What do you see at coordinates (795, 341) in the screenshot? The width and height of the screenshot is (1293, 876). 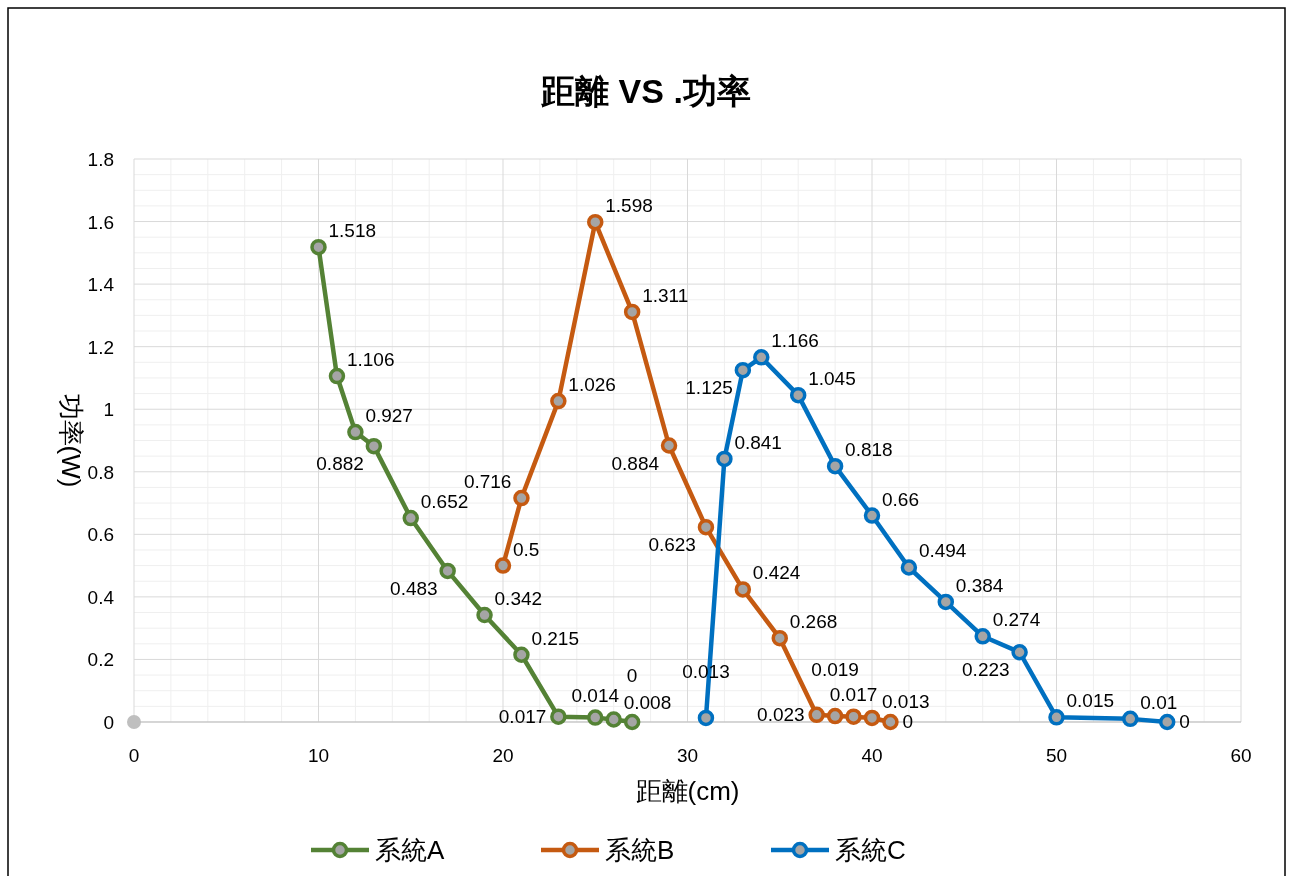 I see `data-label: 1.166` at bounding box center [795, 341].